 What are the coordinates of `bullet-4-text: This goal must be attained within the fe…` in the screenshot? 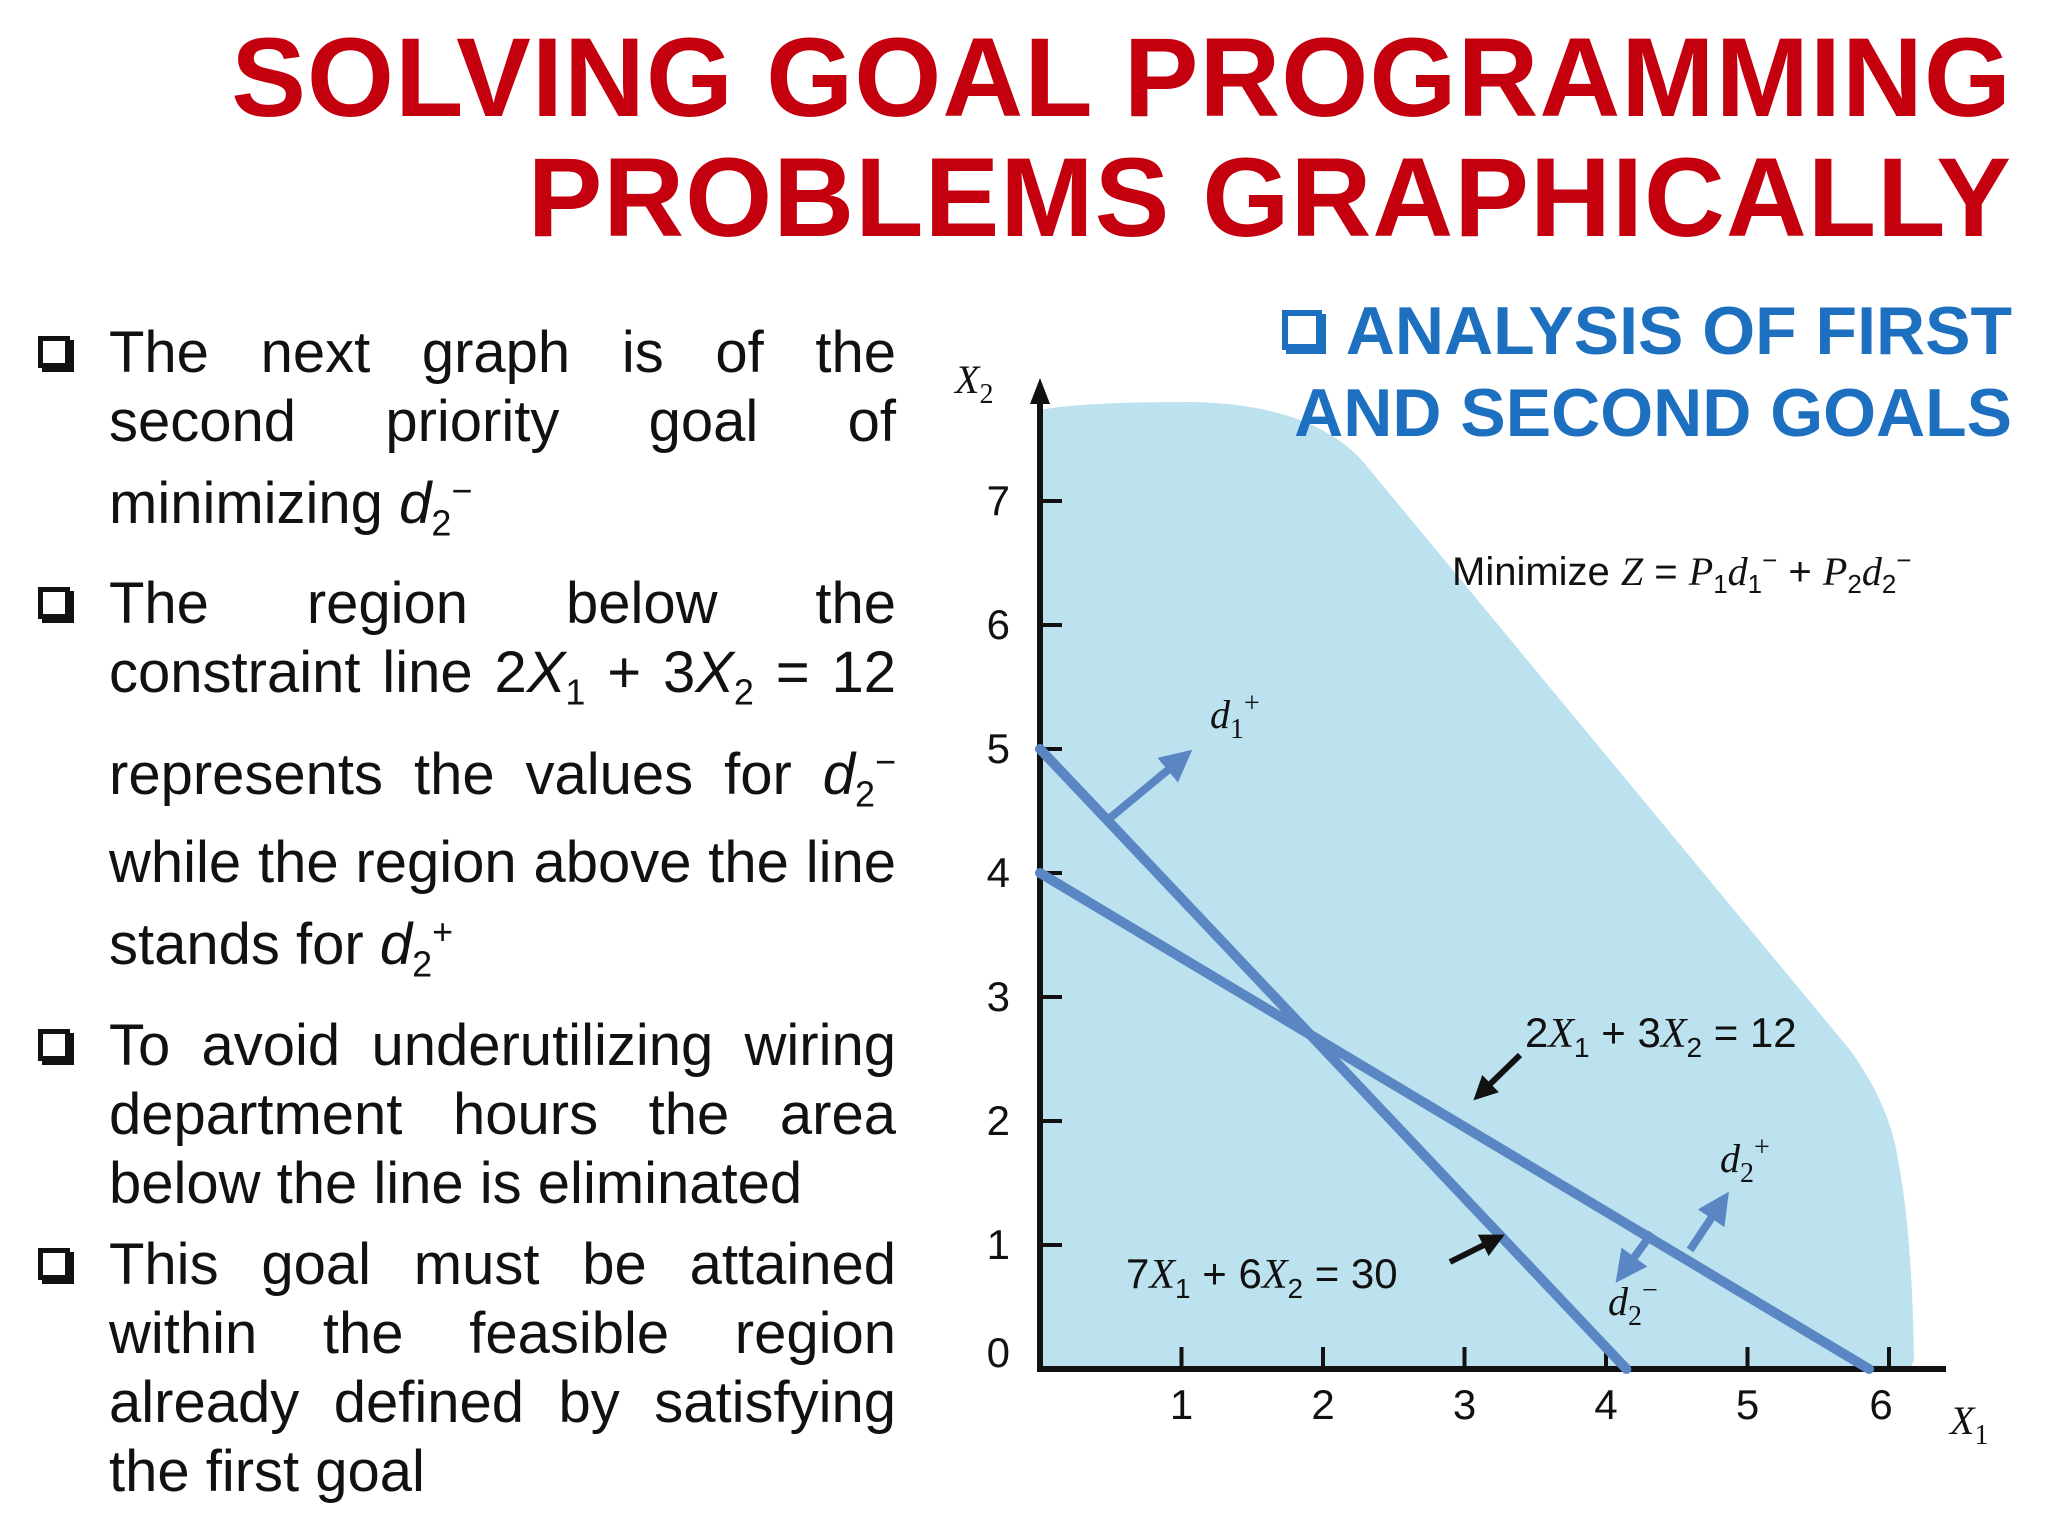 It's located at (502, 1367).